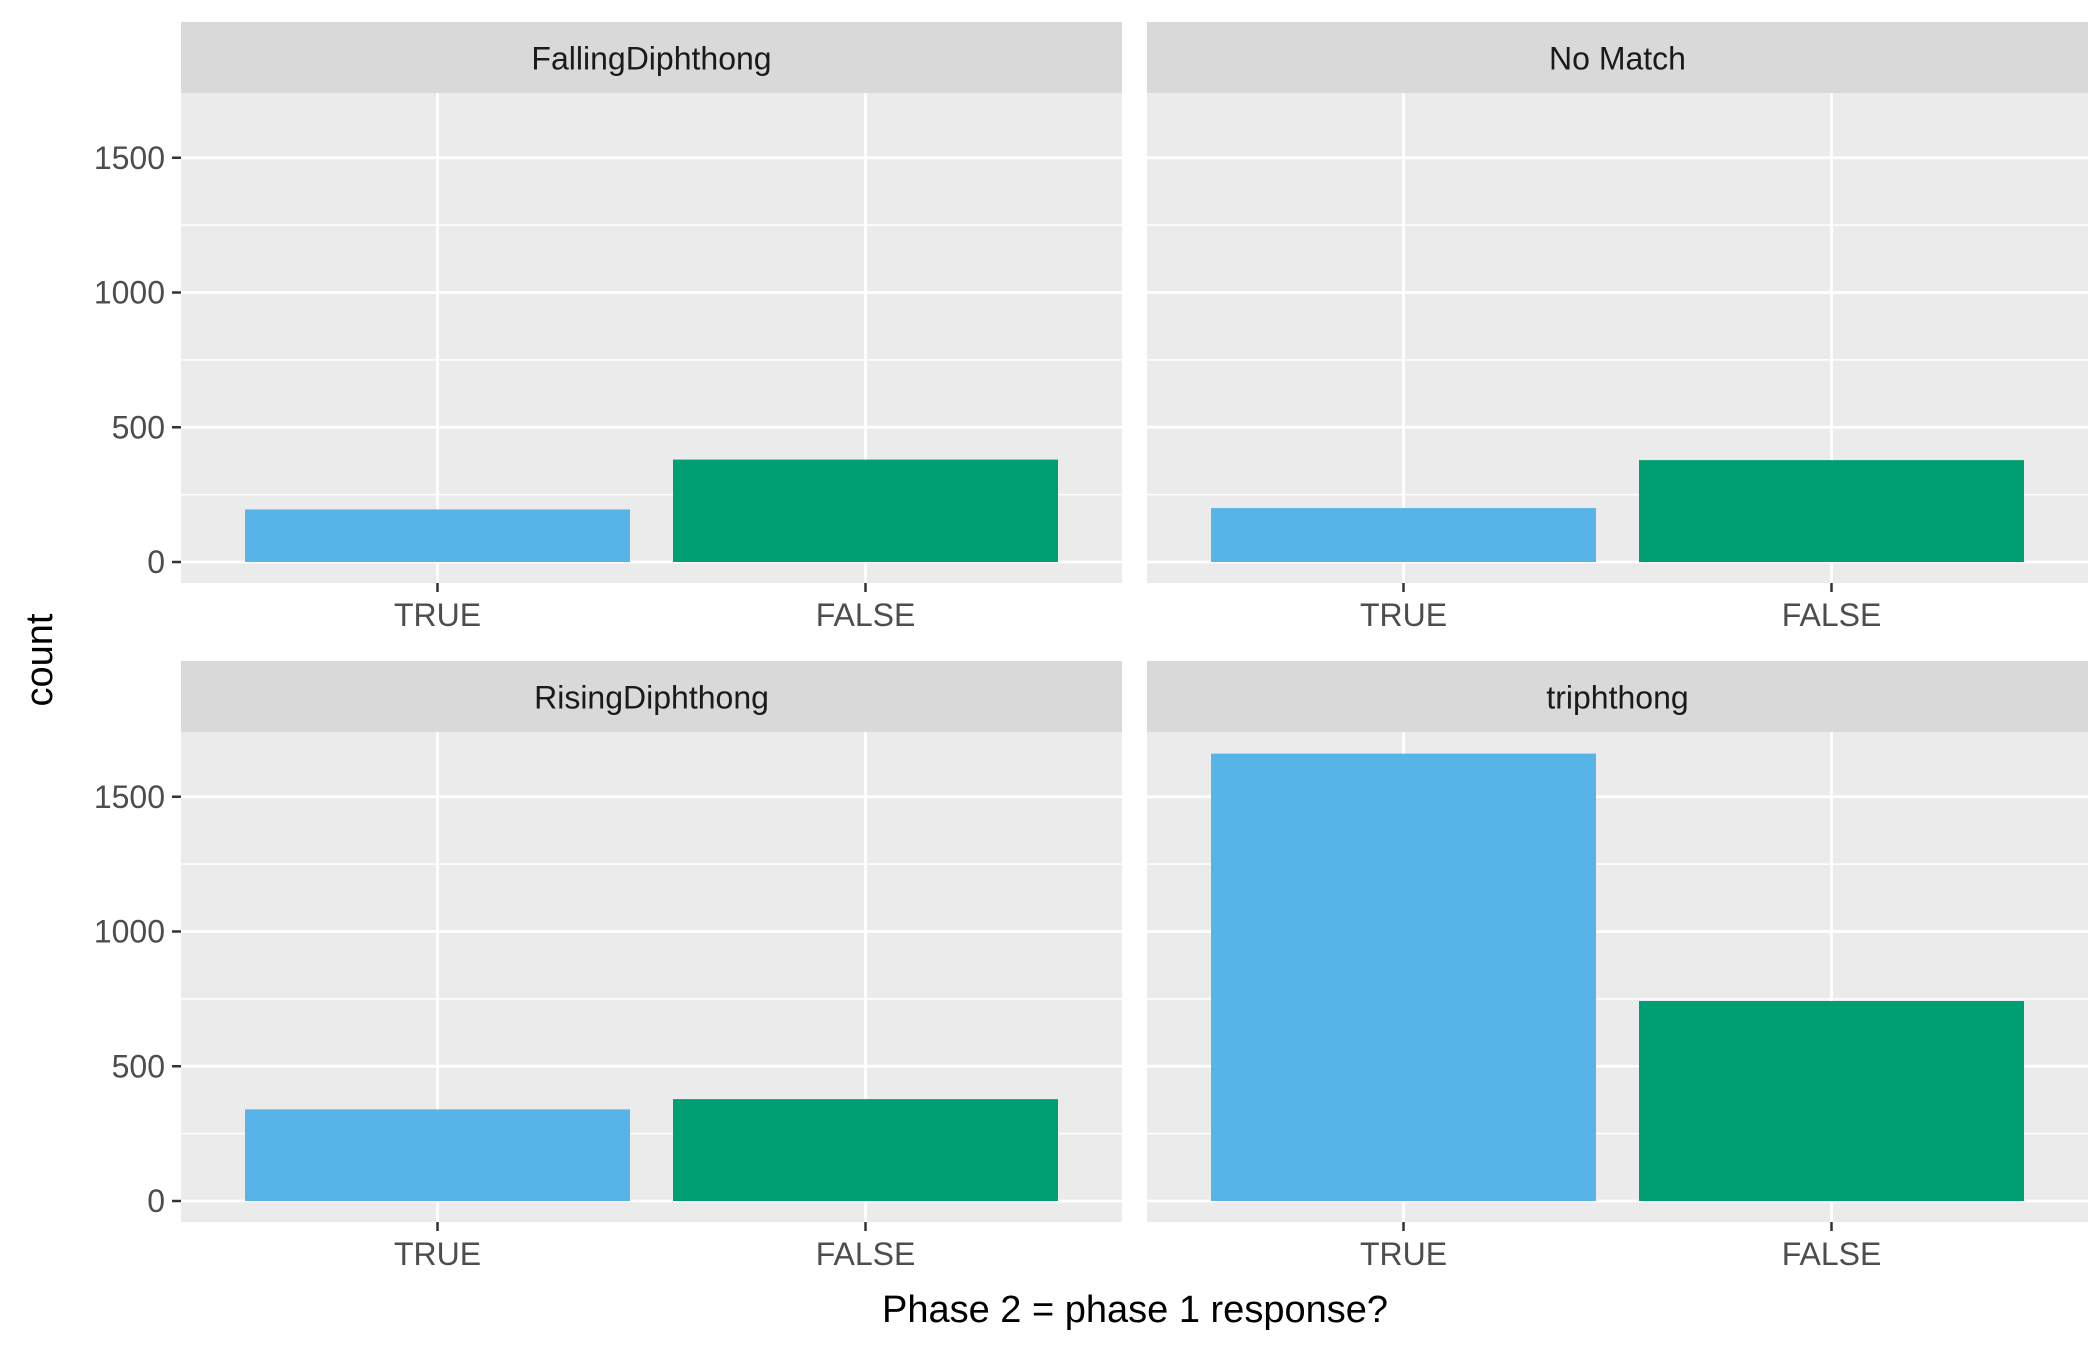 The image size is (2100, 1355). I want to click on facet-title: No Match, so click(1617, 59).